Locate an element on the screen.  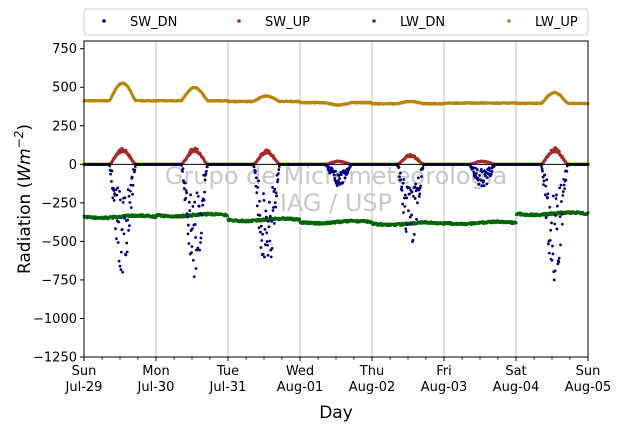
legend-label-LW_DN: LW_DN is located at coordinates (422, 22).